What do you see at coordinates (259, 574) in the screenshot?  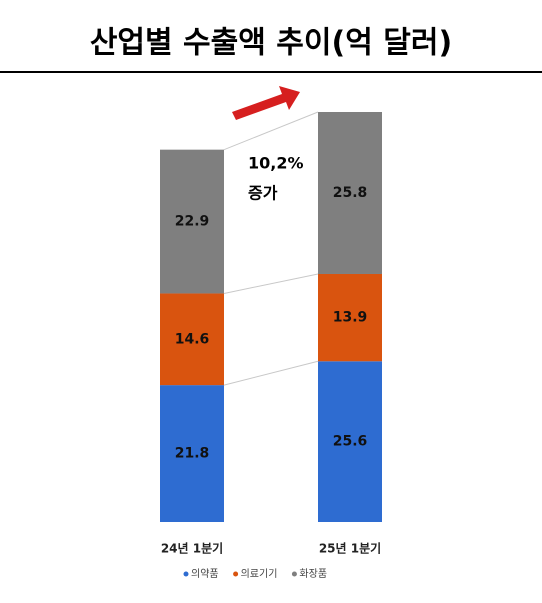 I see `legend-label: 의료기기` at bounding box center [259, 574].